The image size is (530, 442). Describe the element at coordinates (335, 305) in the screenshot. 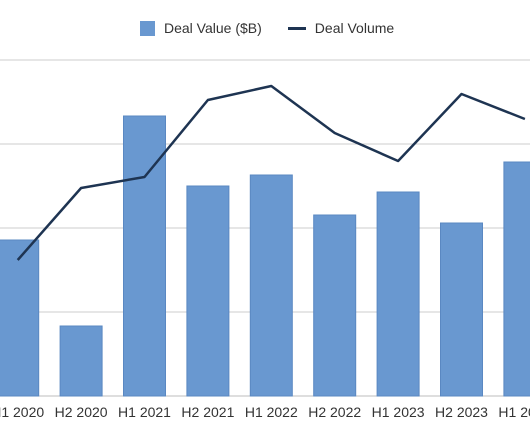

I see `bar-deal-value-h2-2022` at that location.